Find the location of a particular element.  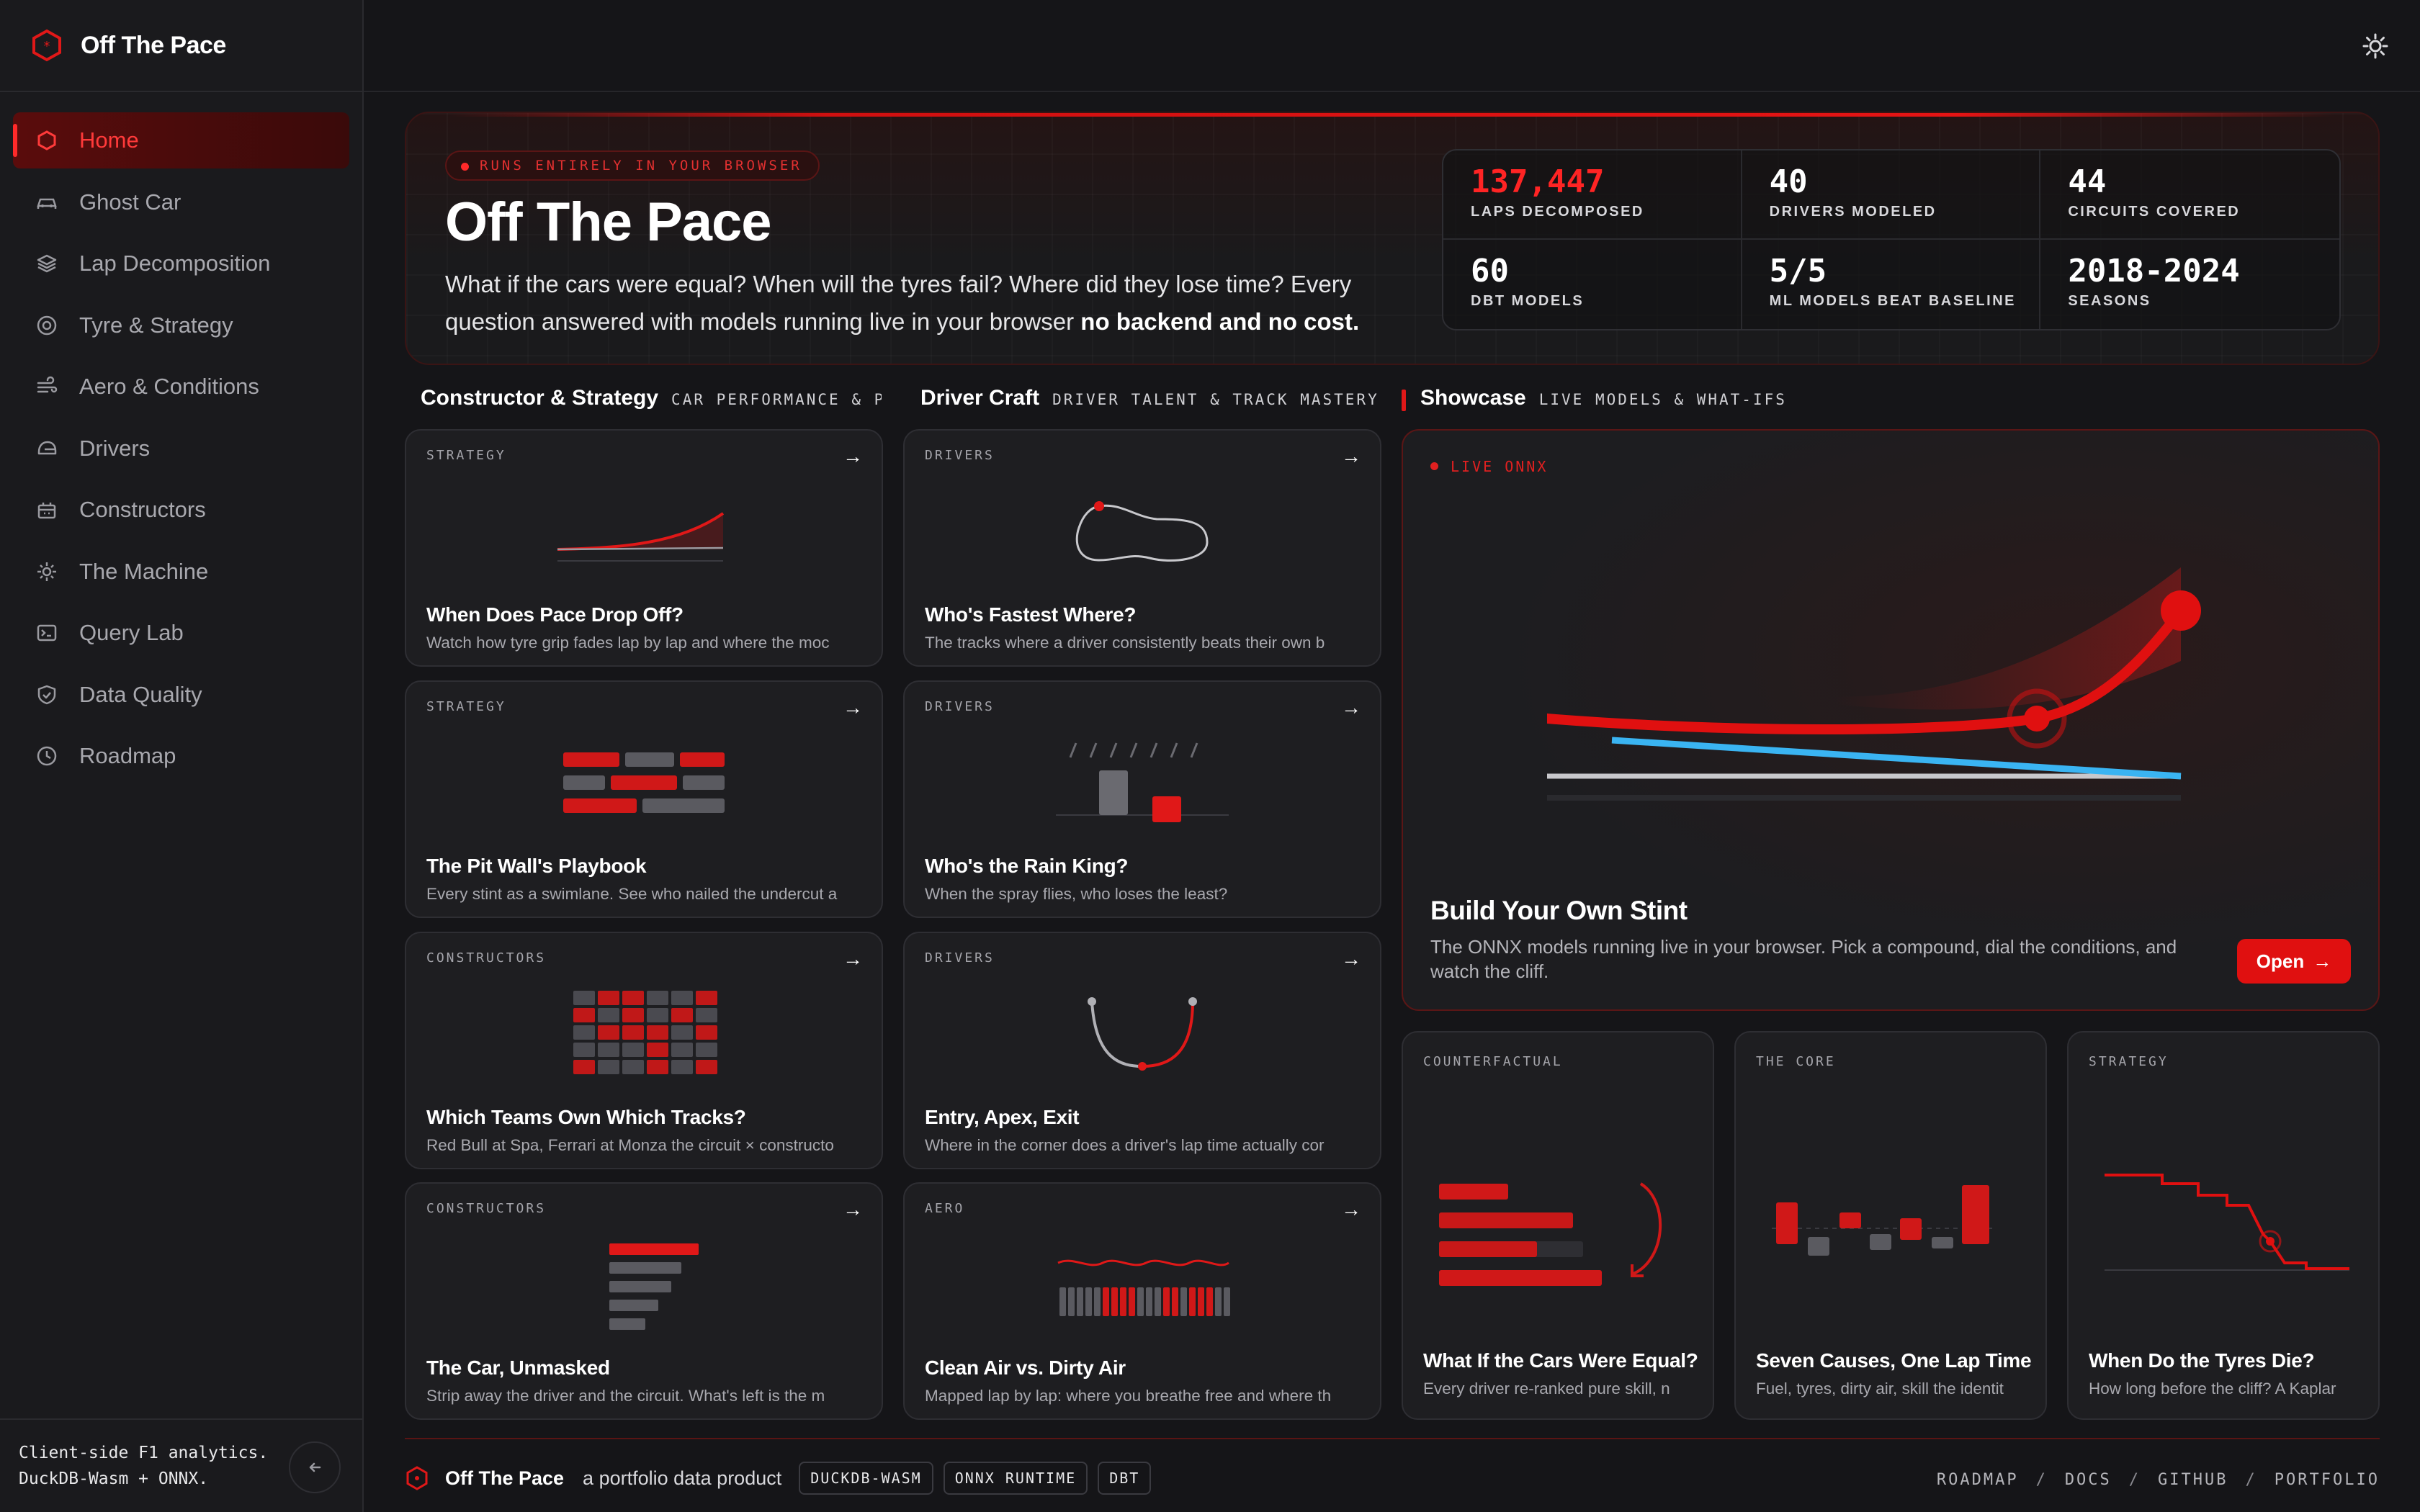

sidebar-item-label: Query Lab is located at coordinates (131, 632).